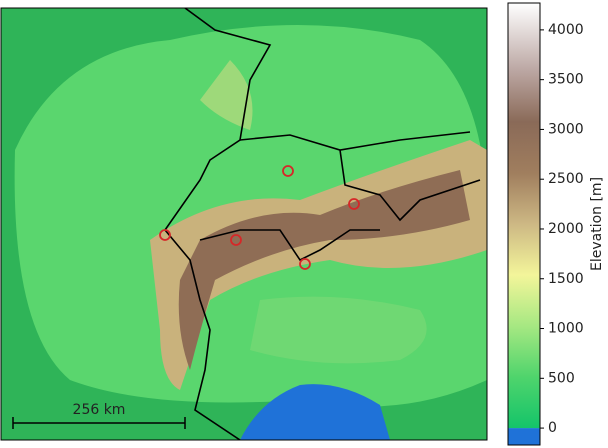 Image resolution: width=608 pixels, height=448 pixels. I want to click on border, so click(340, 196).